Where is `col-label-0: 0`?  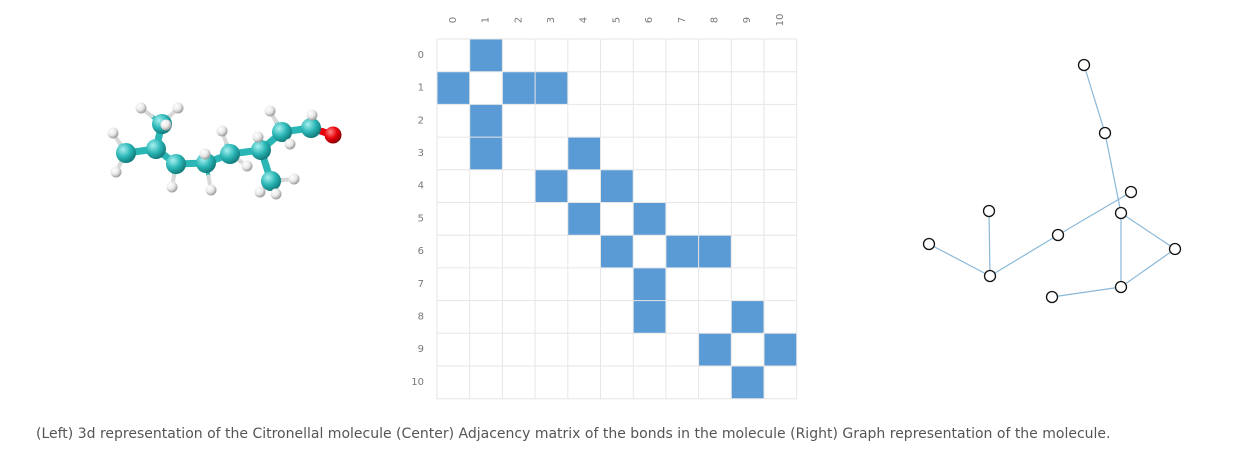 col-label-0: 0 is located at coordinates (453, 20).